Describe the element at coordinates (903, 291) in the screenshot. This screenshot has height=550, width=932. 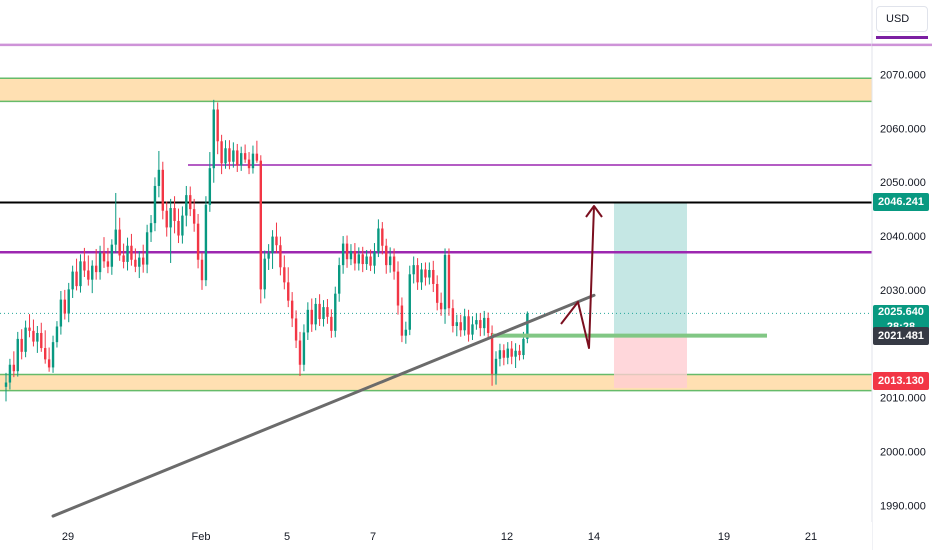
I see `y-tick-label: 2030.000` at that location.